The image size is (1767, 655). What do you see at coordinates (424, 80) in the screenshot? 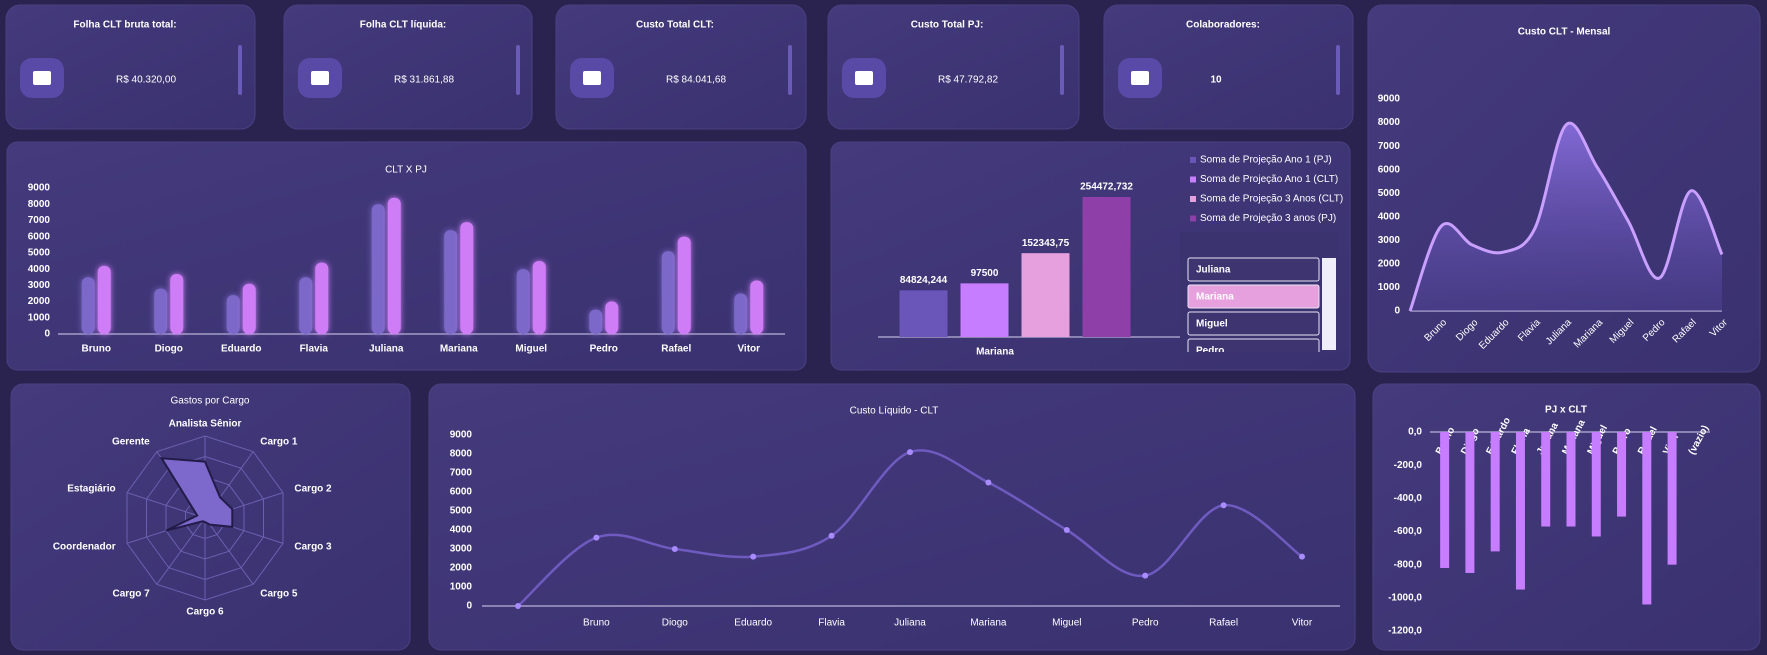
I see `card-value: R$ 31.861,88` at bounding box center [424, 80].